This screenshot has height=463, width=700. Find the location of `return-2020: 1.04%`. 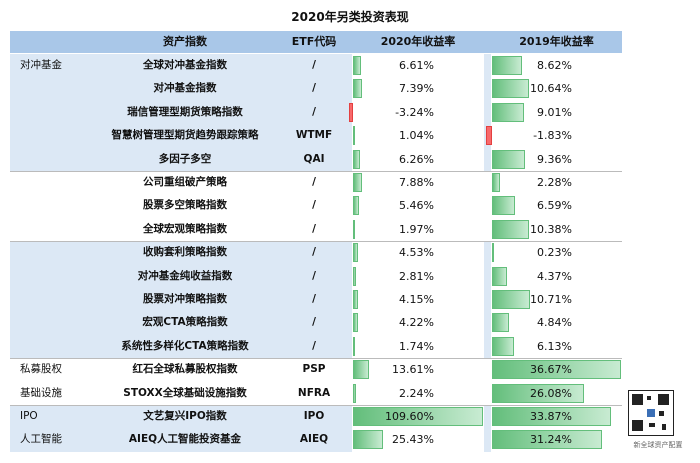

return-2020: 1.04% is located at coordinates (418, 136).